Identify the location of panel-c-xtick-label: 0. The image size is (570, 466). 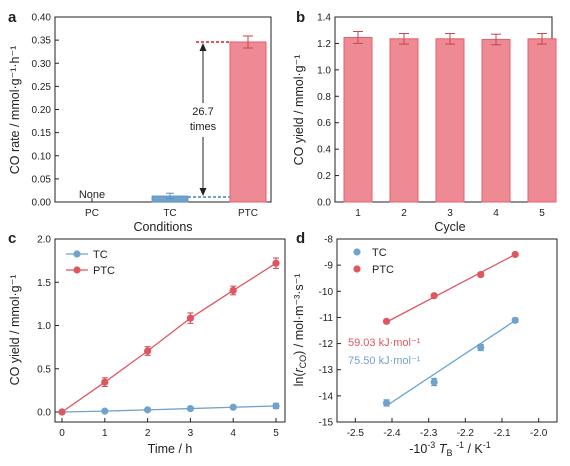
(62, 433).